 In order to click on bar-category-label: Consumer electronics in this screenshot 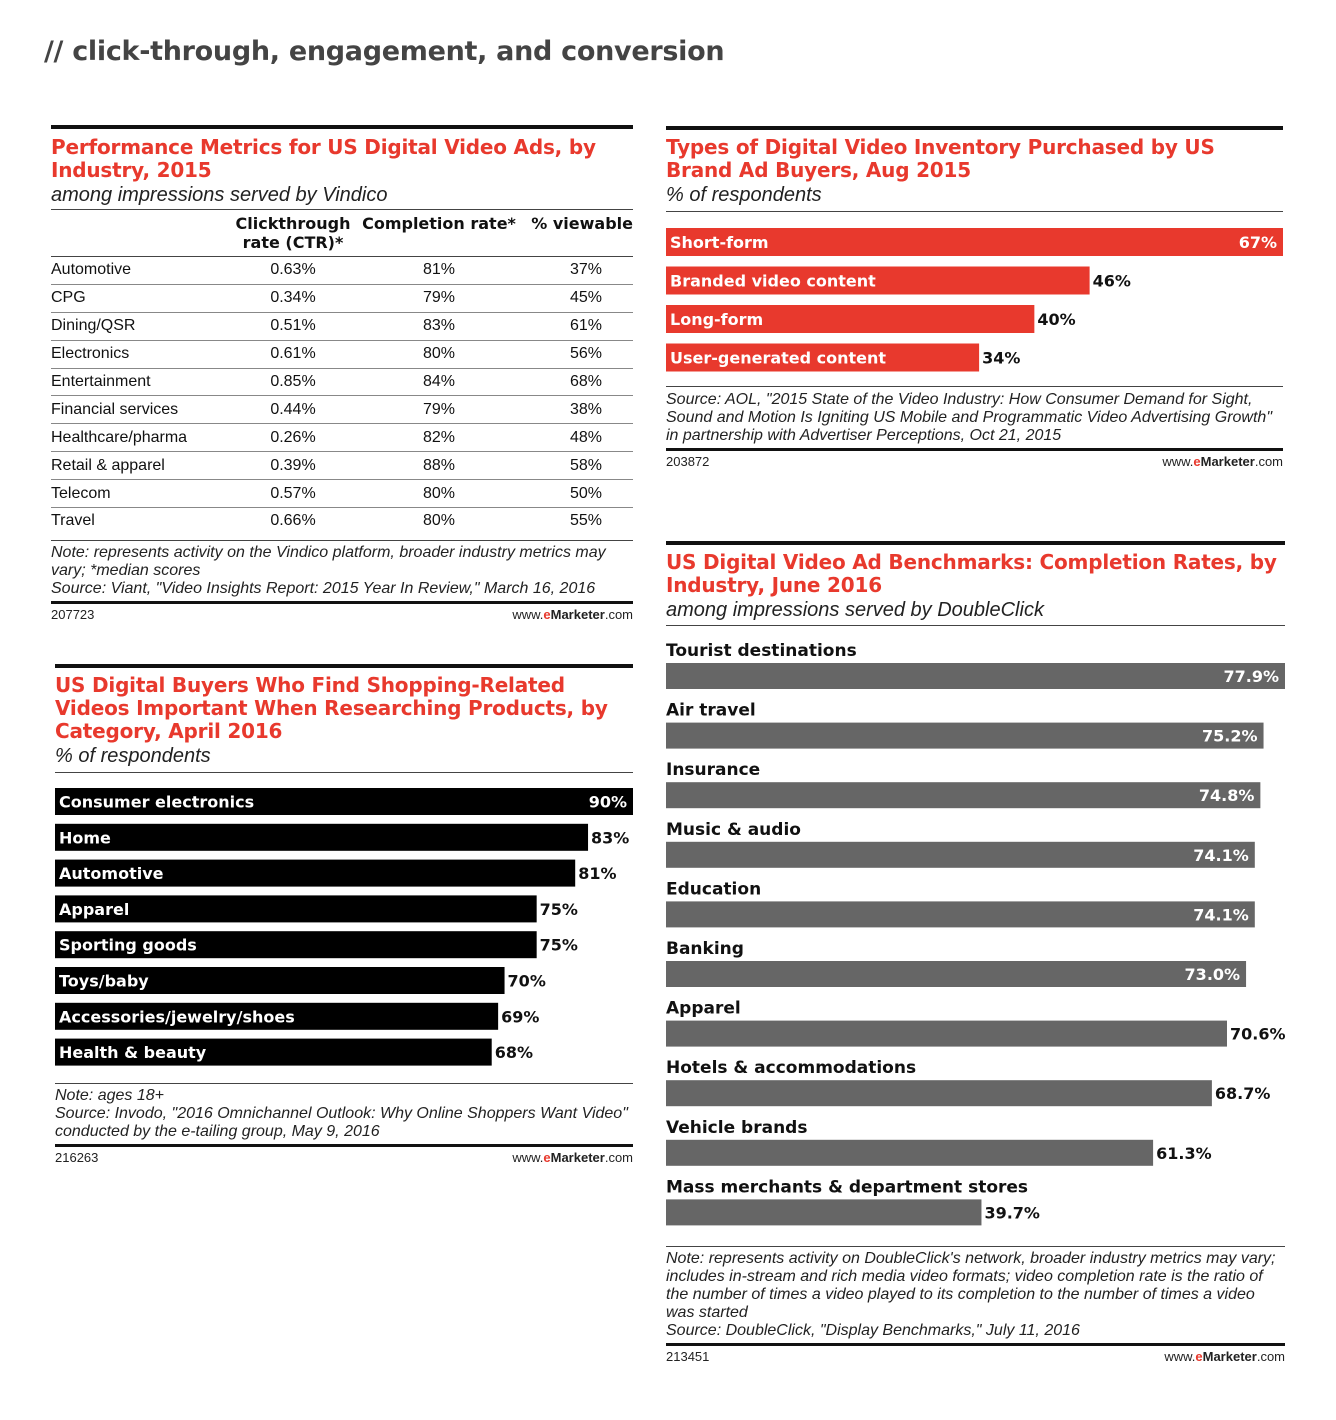, I will do `click(156, 802)`.